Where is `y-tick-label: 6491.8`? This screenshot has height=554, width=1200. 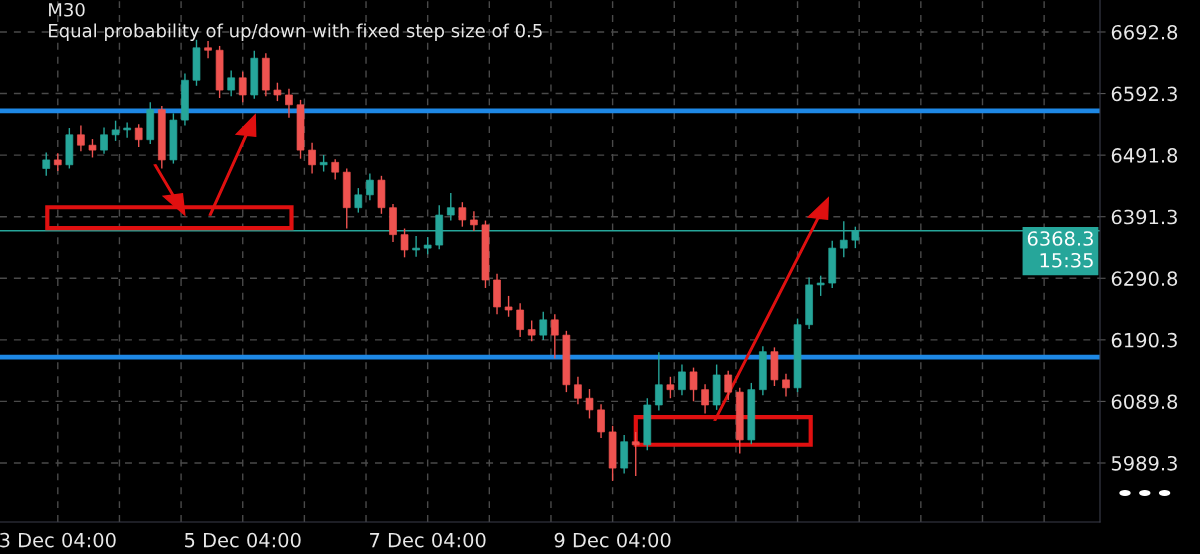 y-tick-label: 6491.8 is located at coordinates (1144, 155).